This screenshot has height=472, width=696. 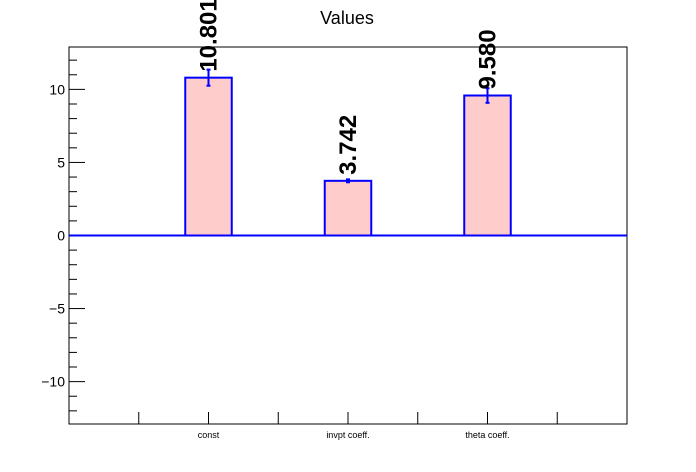 What do you see at coordinates (347, 435) in the screenshot?
I see `x-category-label: invpt coeff.` at bounding box center [347, 435].